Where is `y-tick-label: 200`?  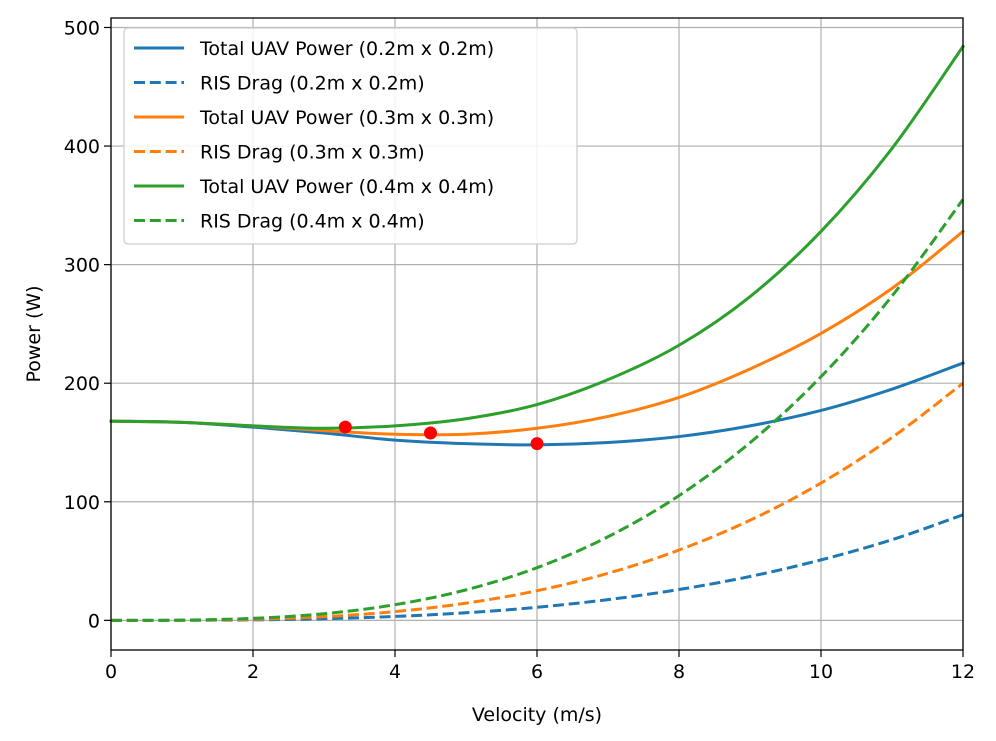
y-tick-label: 200 is located at coordinates (82, 384).